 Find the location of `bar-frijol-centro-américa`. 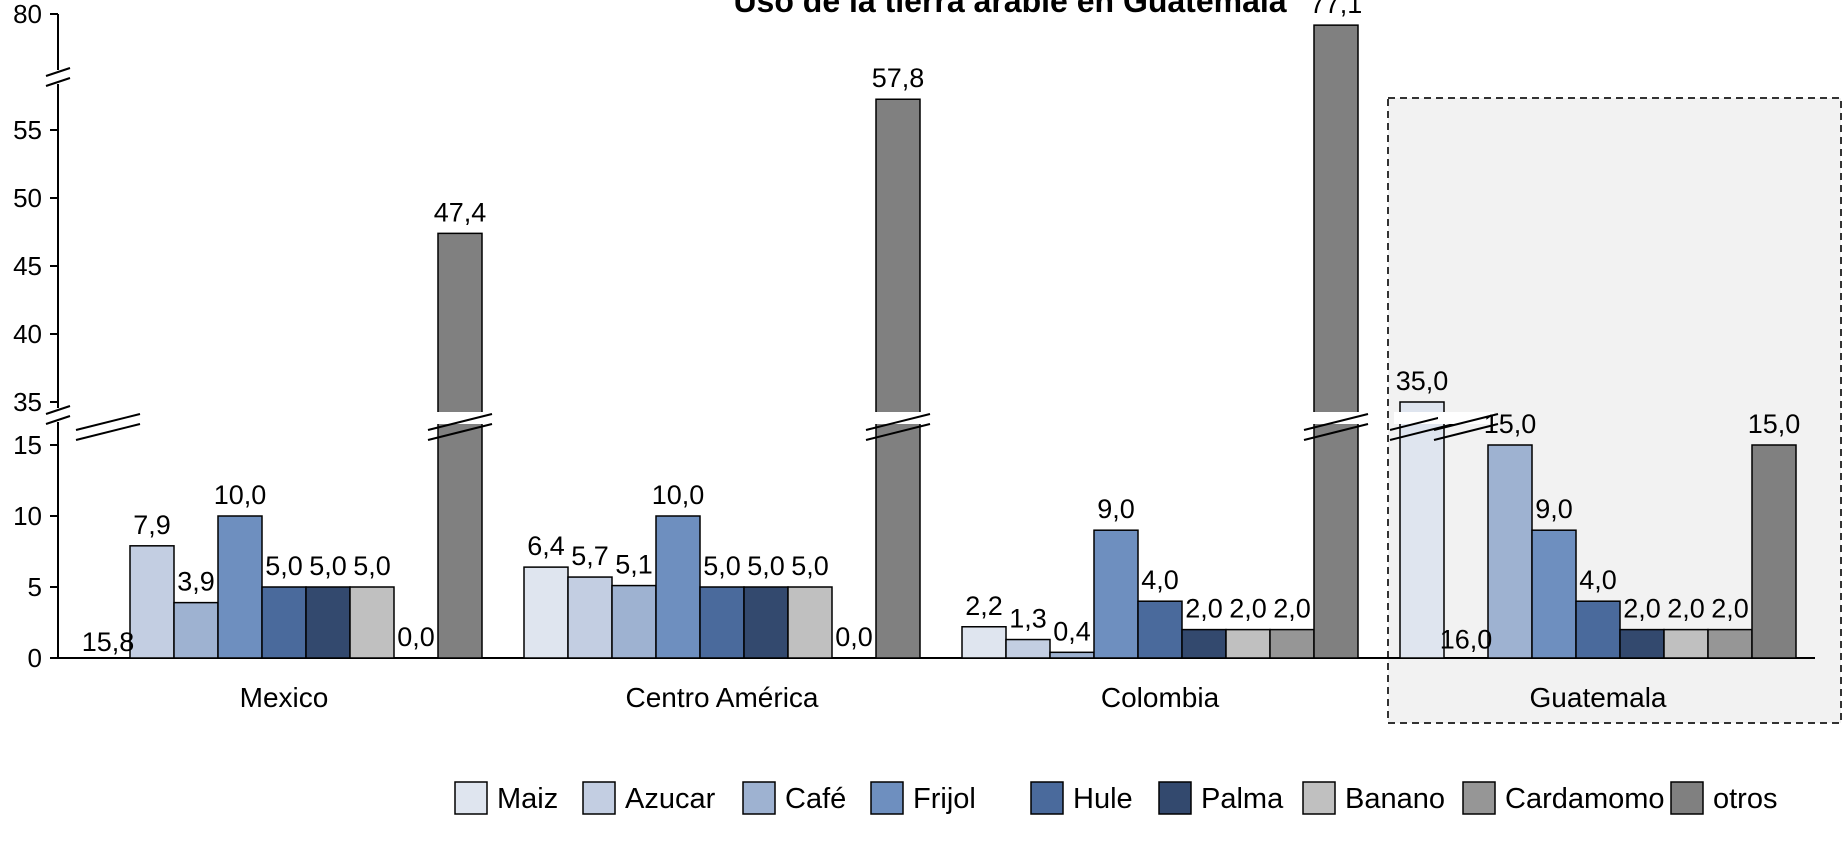

bar-frijol-centro-américa is located at coordinates (678, 587).